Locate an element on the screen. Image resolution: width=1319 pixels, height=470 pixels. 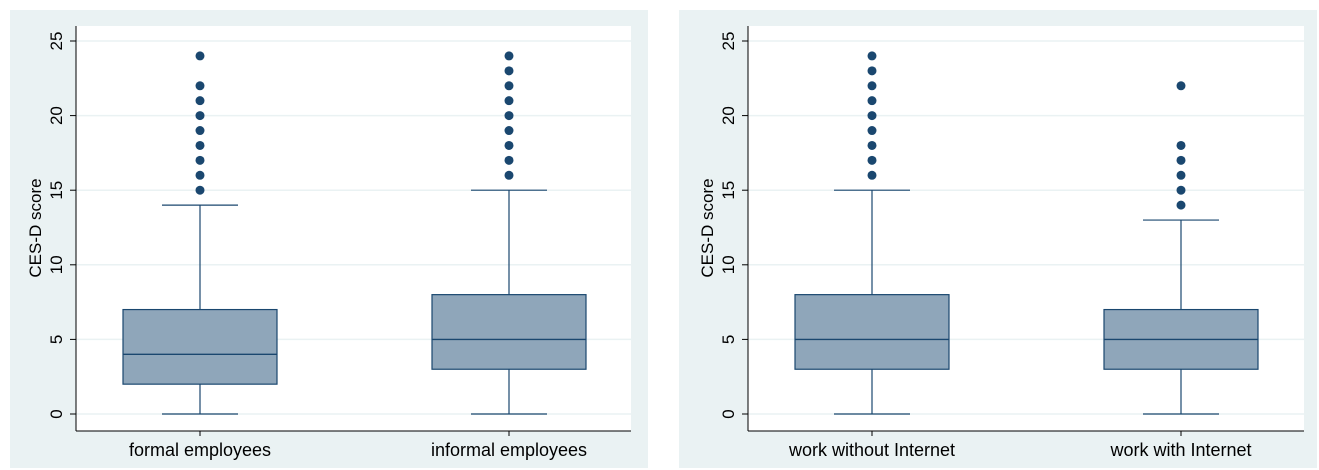
x-category-label: work without Internet is located at coordinates (871, 450).